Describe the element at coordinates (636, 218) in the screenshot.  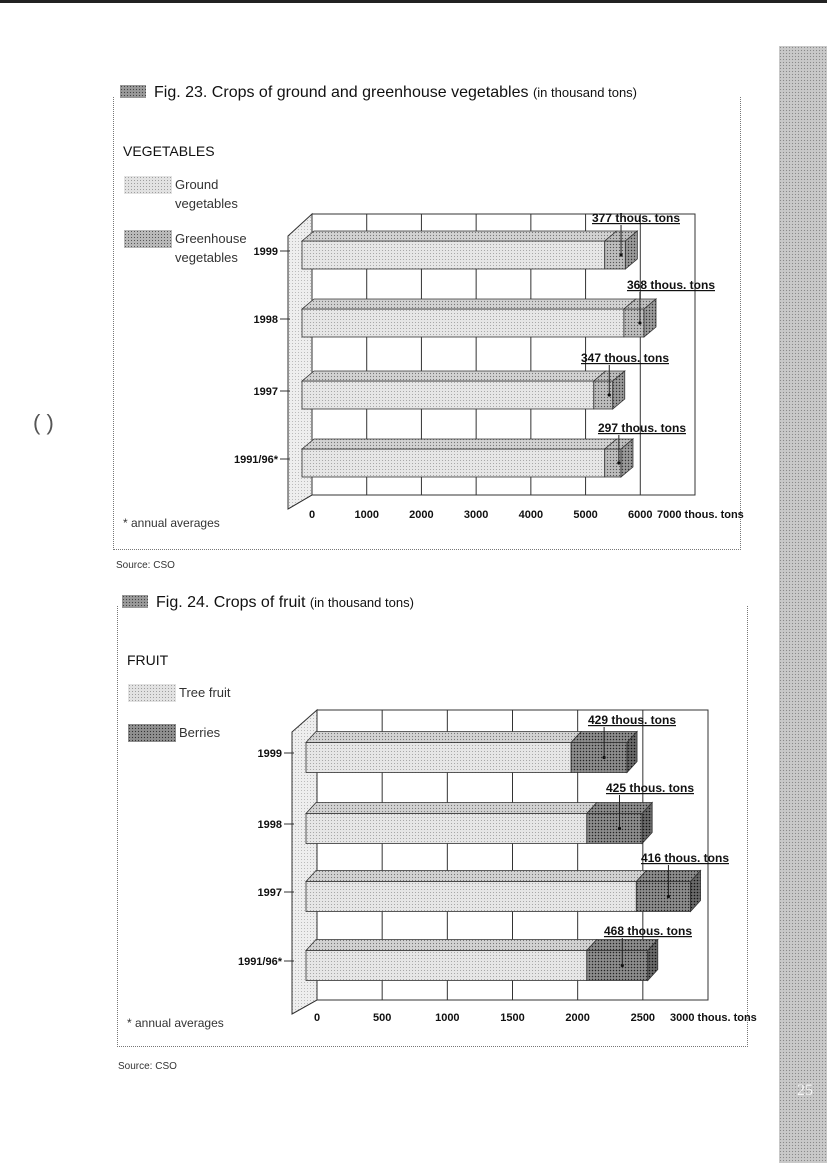
I see `fig23-annotation: 377 thous. tons` at that location.